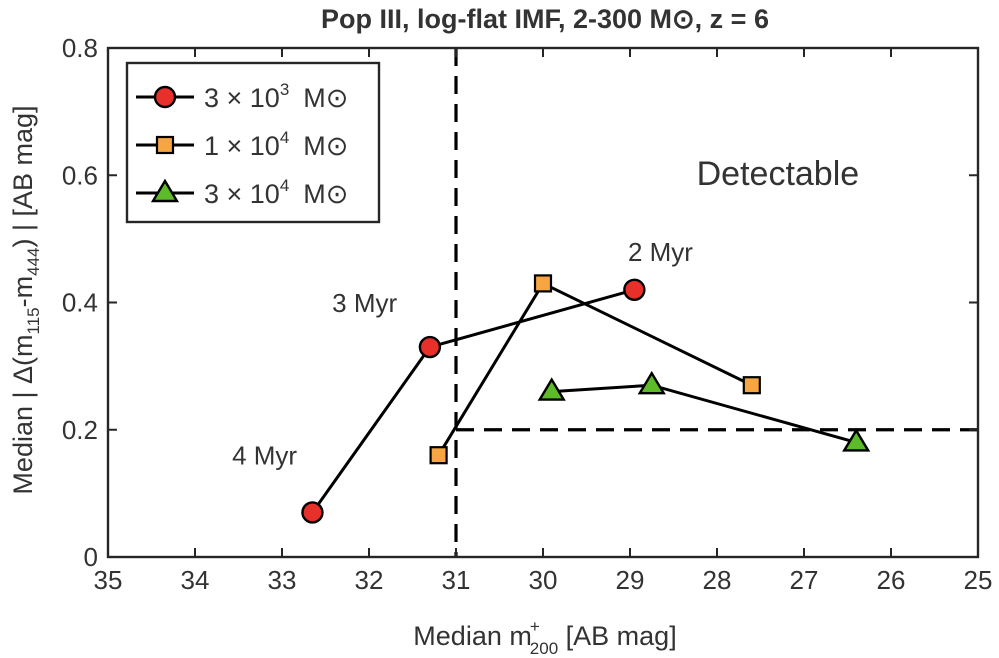 The width and height of the screenshot is (999, 658). I want to click on chart-title: Pop III, log-flat IMF, 2-300 M⊙, z = 6, so click(545, 19).